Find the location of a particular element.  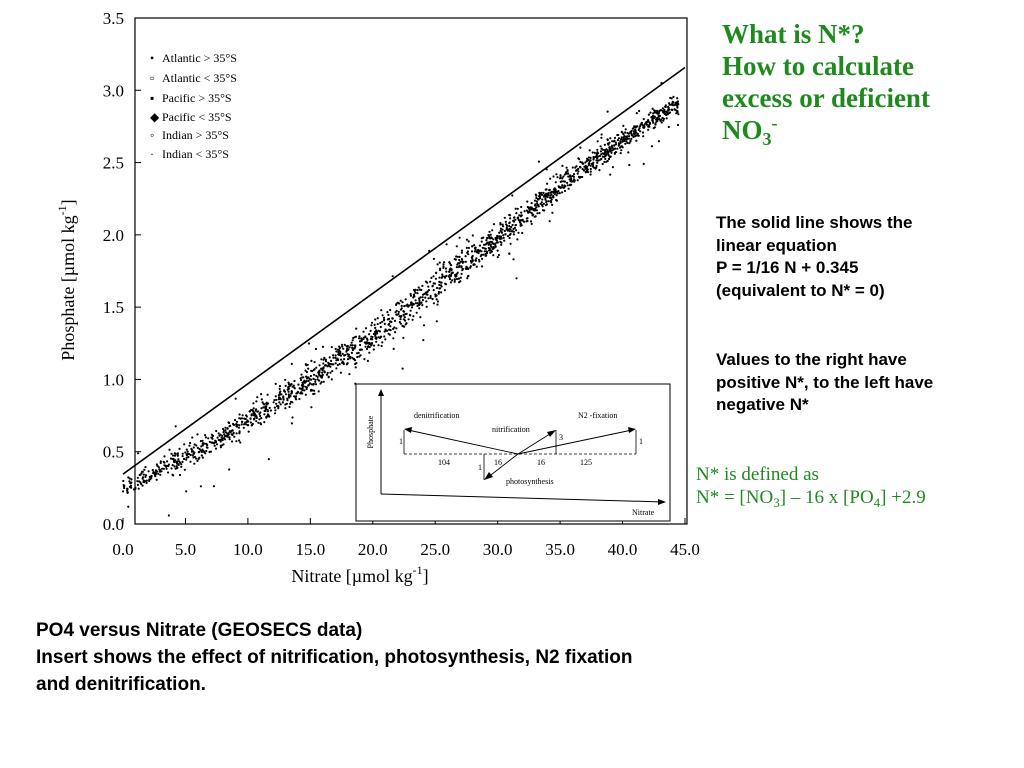

x-tick-label: 20.0 is located at coordinates (373, 549).